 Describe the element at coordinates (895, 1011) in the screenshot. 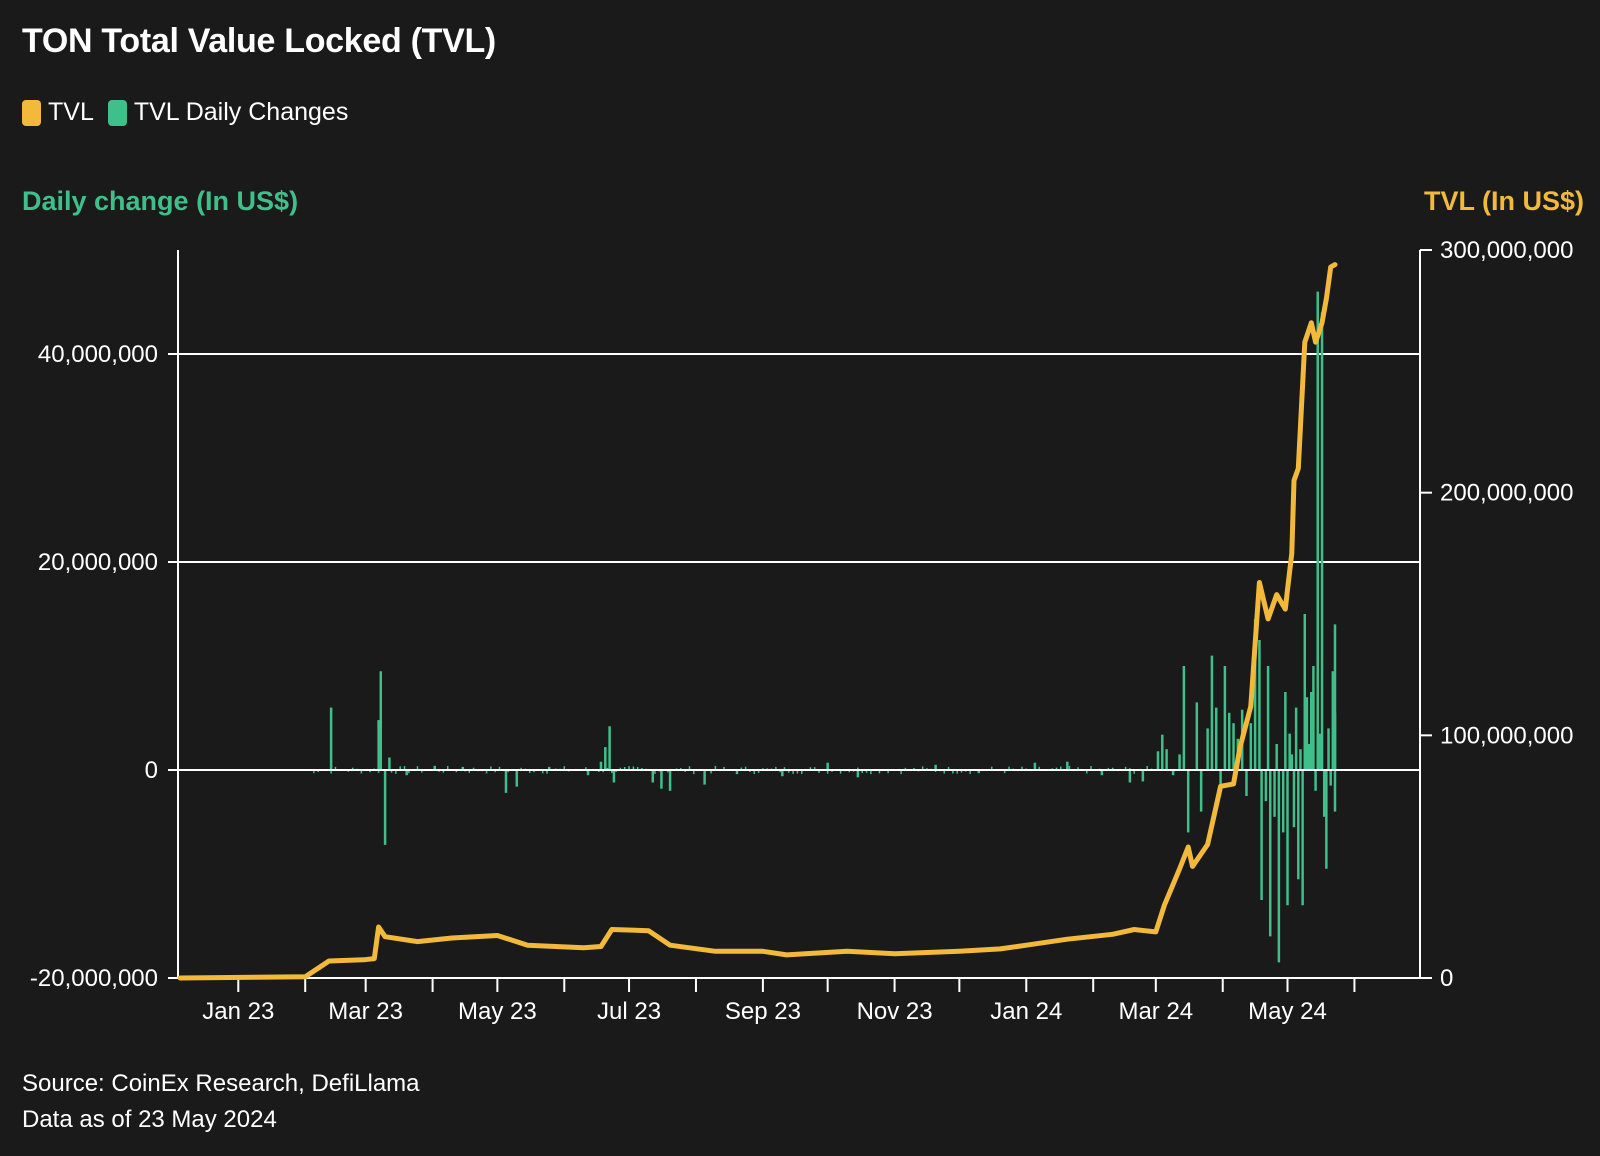

I see `x-axis-tick-label: Nov 23` at that location.